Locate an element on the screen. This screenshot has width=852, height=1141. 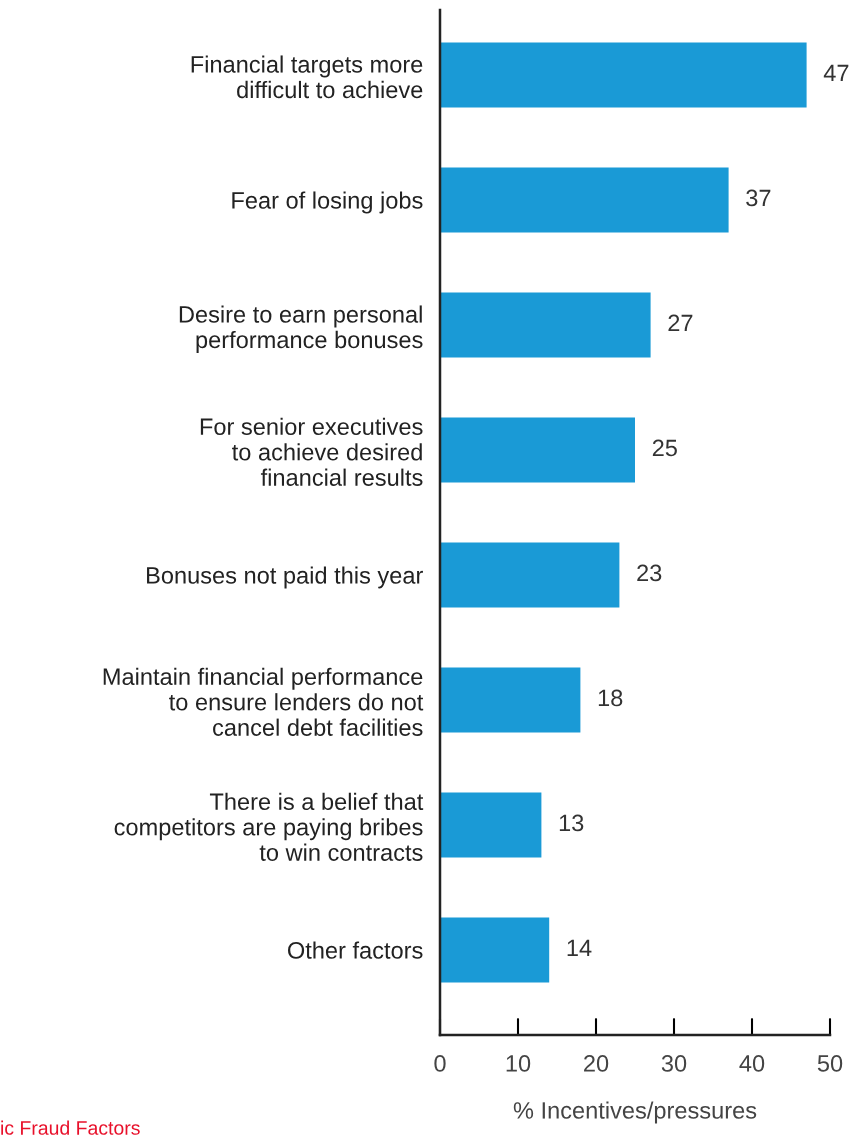
y-tick-label: There is a belief that competitors are paying bribes to win contracts is located at coordinates (269, 826).